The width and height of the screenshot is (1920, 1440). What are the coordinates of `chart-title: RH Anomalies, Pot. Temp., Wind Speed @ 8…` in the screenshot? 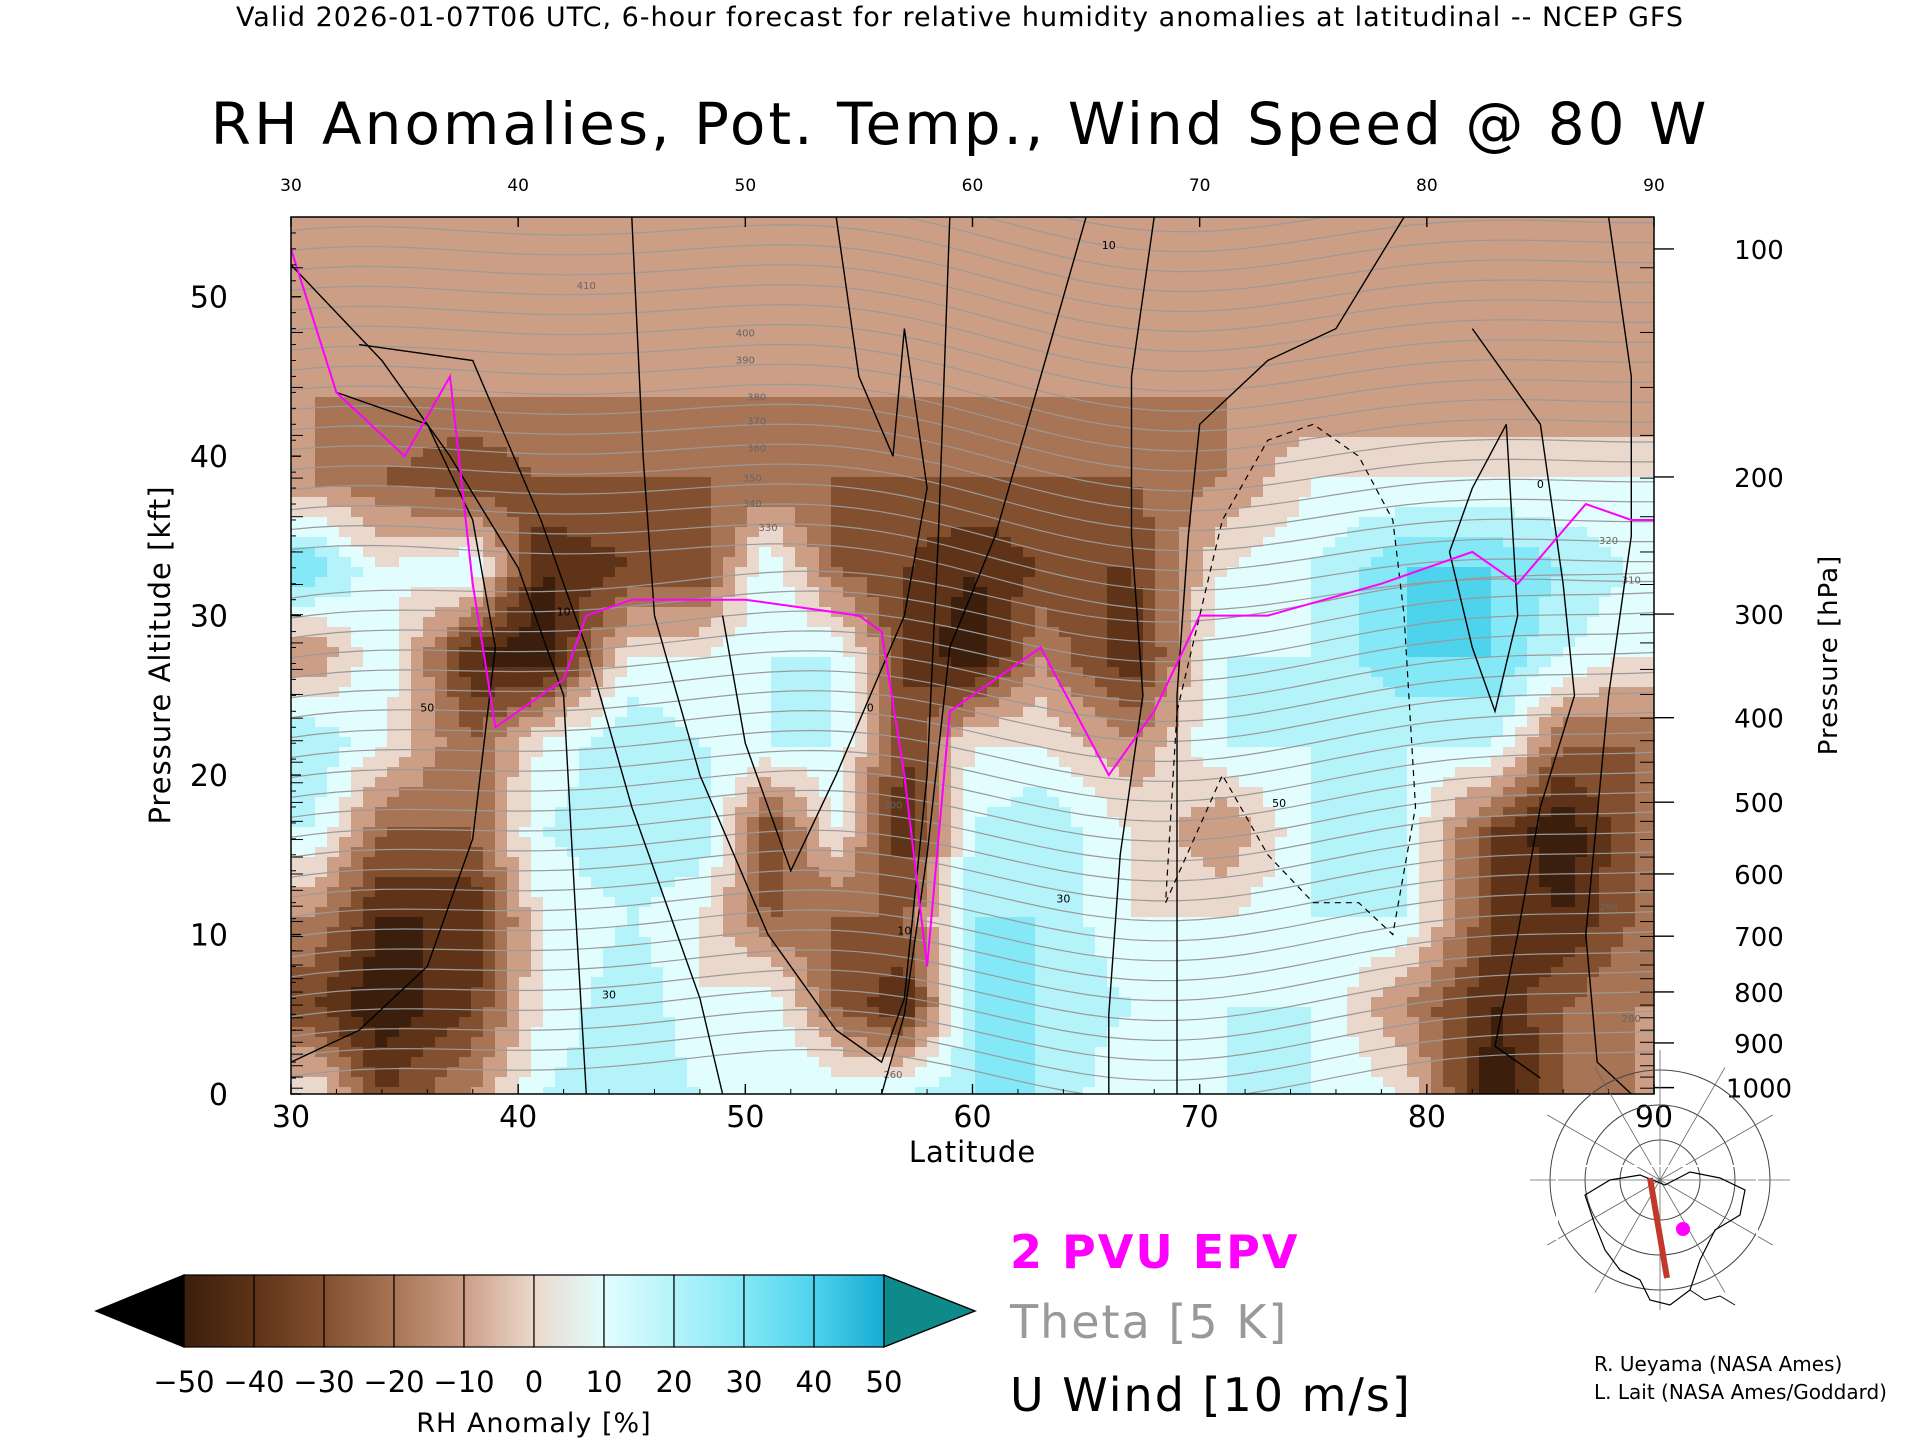 It's located at (960, 124).